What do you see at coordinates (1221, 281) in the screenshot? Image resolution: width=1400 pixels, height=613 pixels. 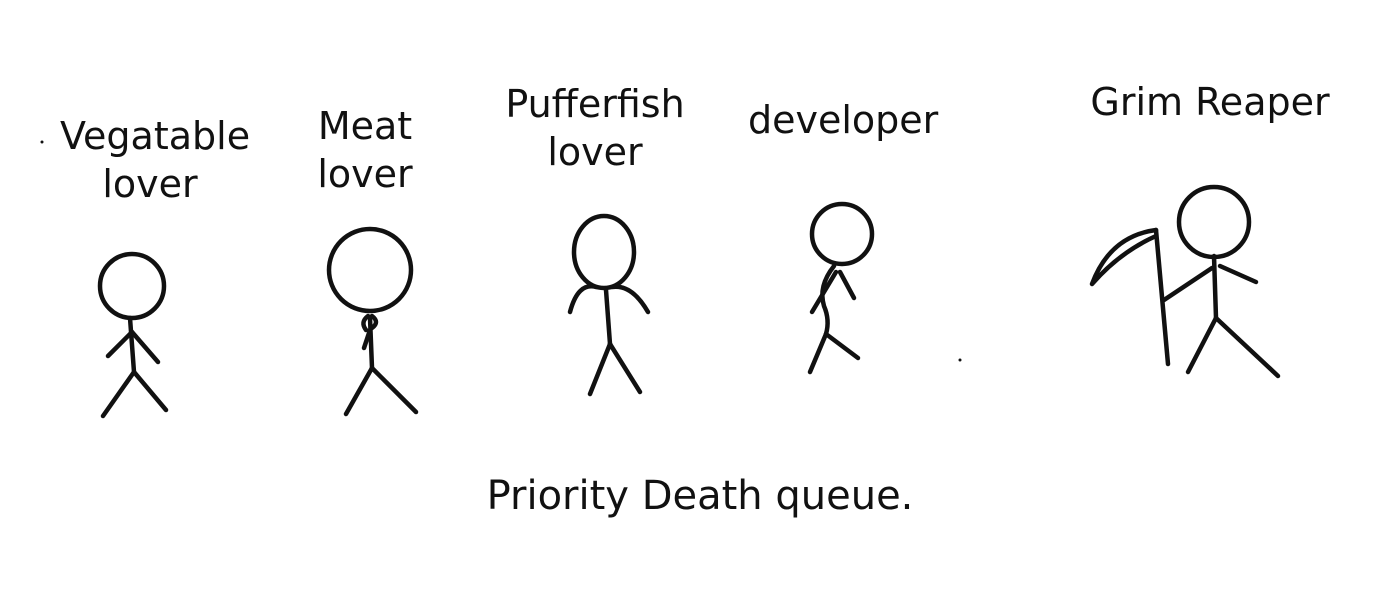 I see `grim-reaper-figure` at bounding box center [1221, 281].